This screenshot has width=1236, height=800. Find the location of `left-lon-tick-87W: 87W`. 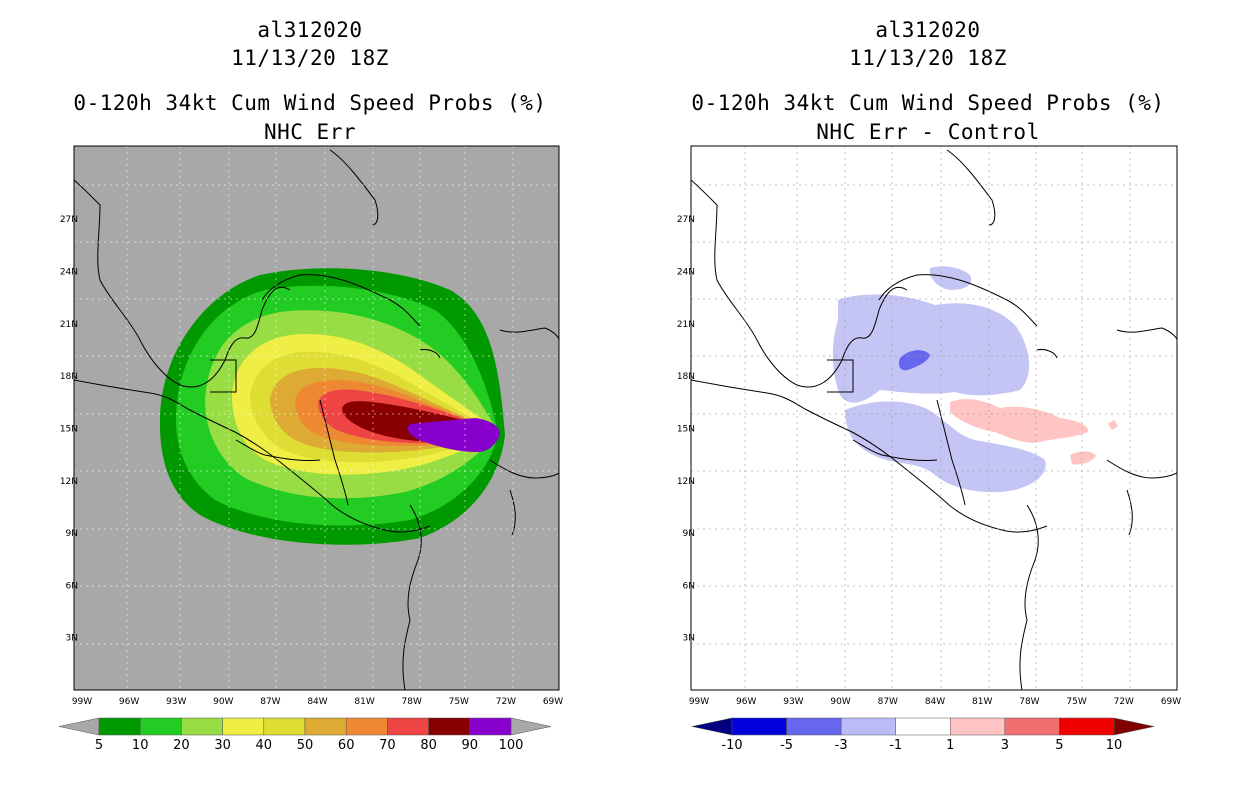

left-lon-tick-87W: 87W is located at coordinates (270, 702).